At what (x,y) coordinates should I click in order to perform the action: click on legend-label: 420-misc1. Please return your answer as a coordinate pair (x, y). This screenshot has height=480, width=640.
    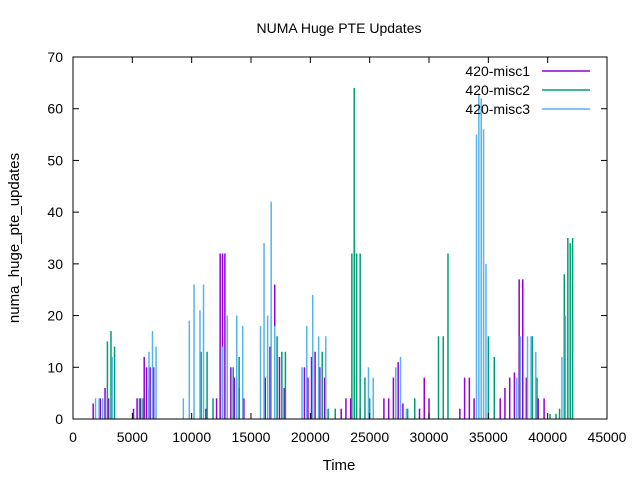
    Looking at the image, I should click on (497, 71).